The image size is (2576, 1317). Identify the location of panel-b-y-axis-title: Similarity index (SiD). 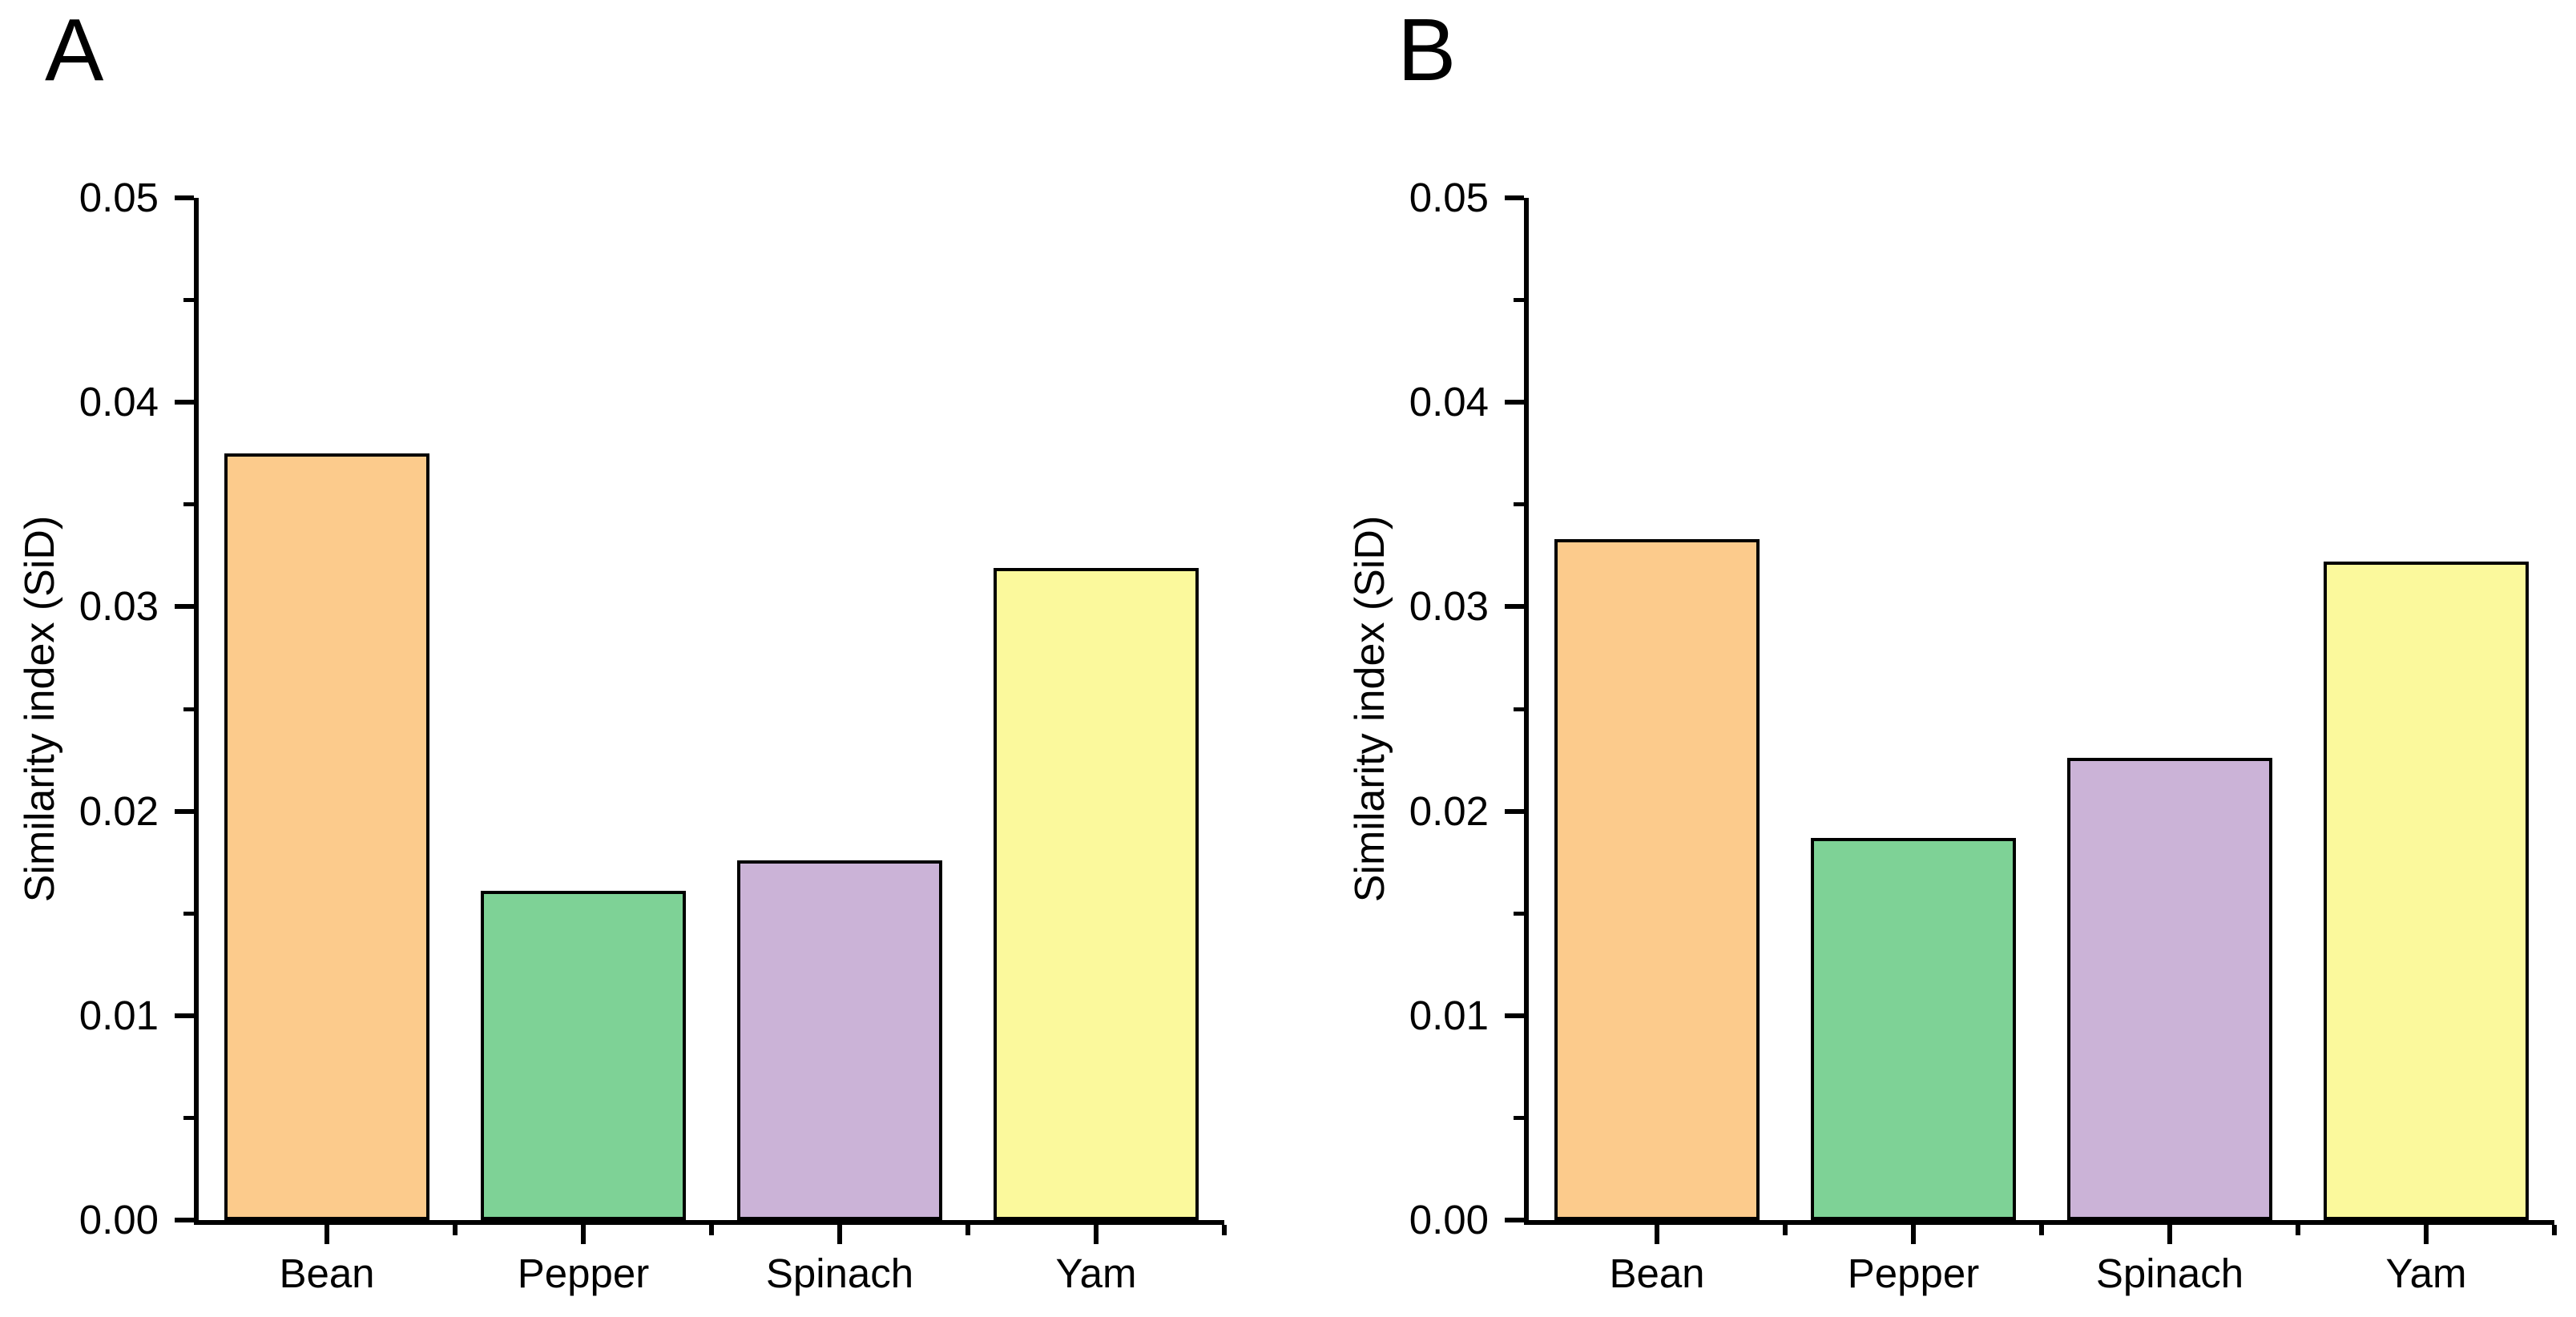
(1370, 709).